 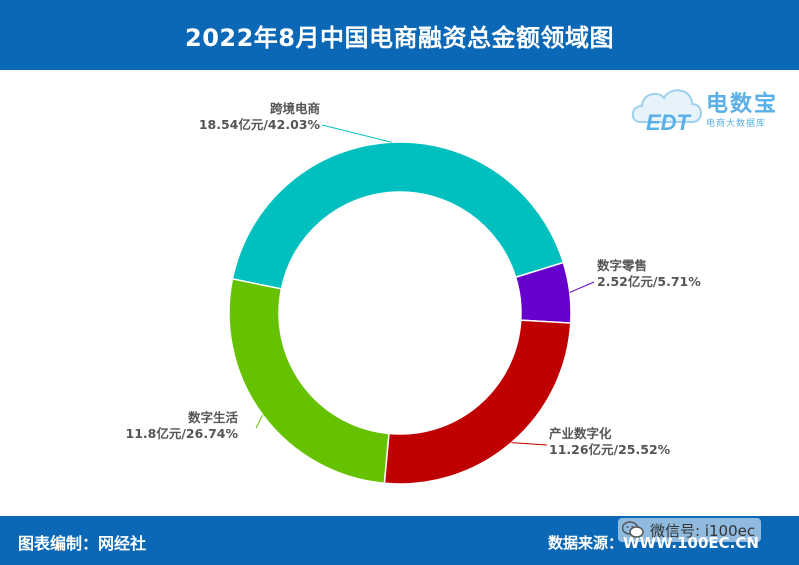 I want to click on watermark: 微信号: i100ec, so click(x=690, y=530).